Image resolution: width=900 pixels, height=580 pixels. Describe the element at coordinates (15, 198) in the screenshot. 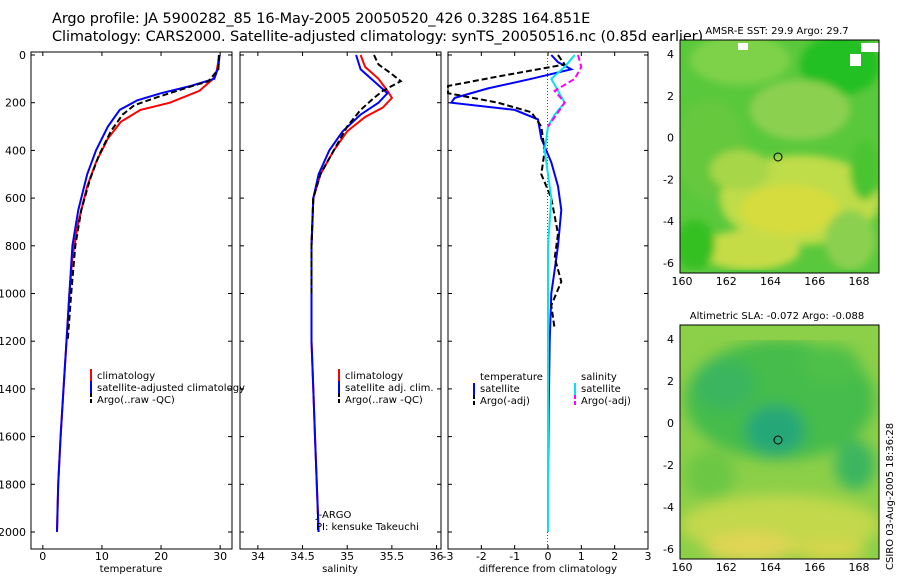

I see `depth-tick-label: 600` at that location.